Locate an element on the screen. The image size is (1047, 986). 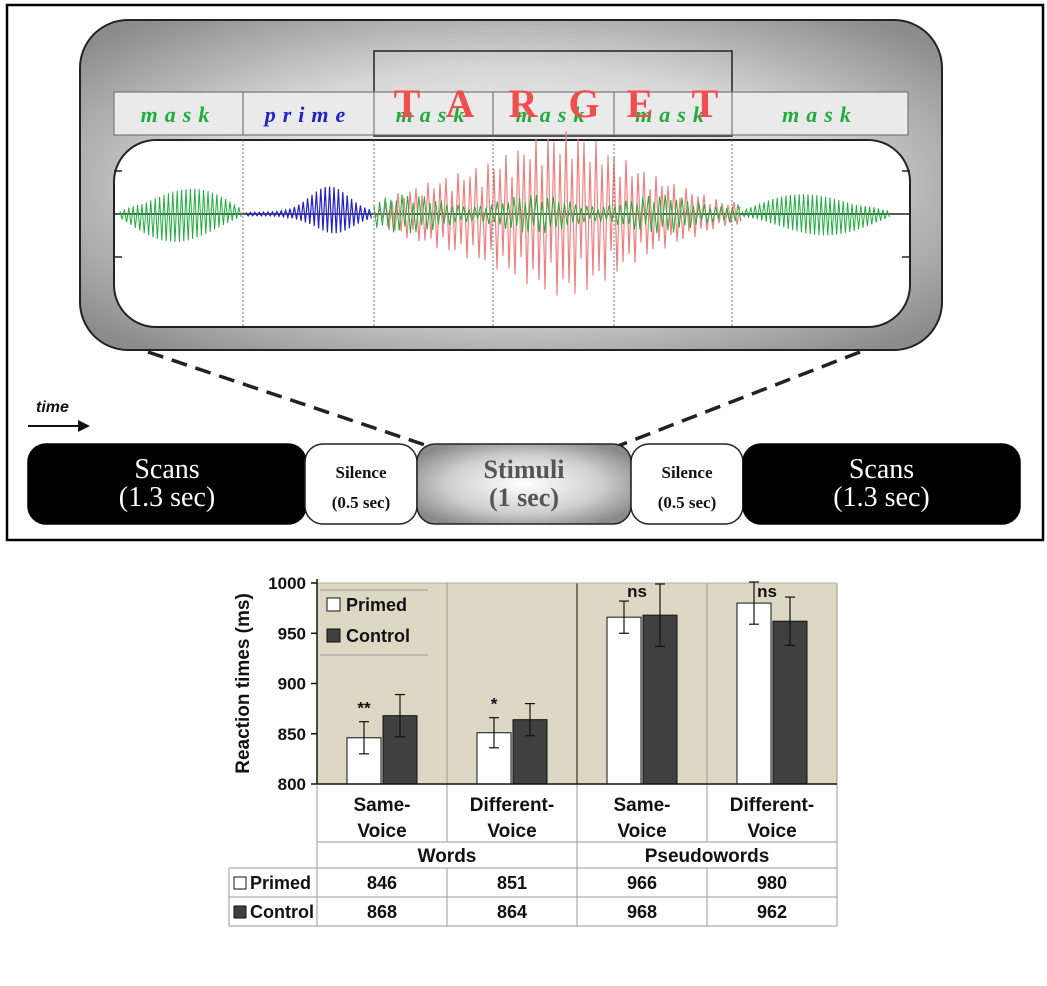
segment-dividers is located at coordinates (487, 233).